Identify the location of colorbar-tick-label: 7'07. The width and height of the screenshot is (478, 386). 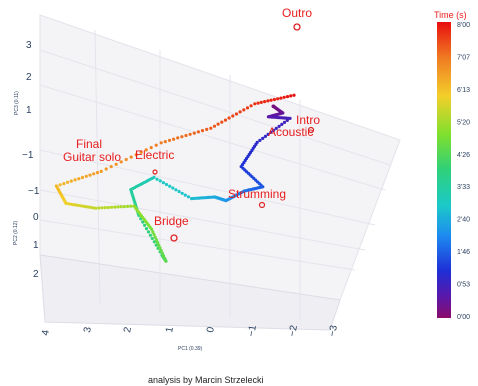
(463, 57).